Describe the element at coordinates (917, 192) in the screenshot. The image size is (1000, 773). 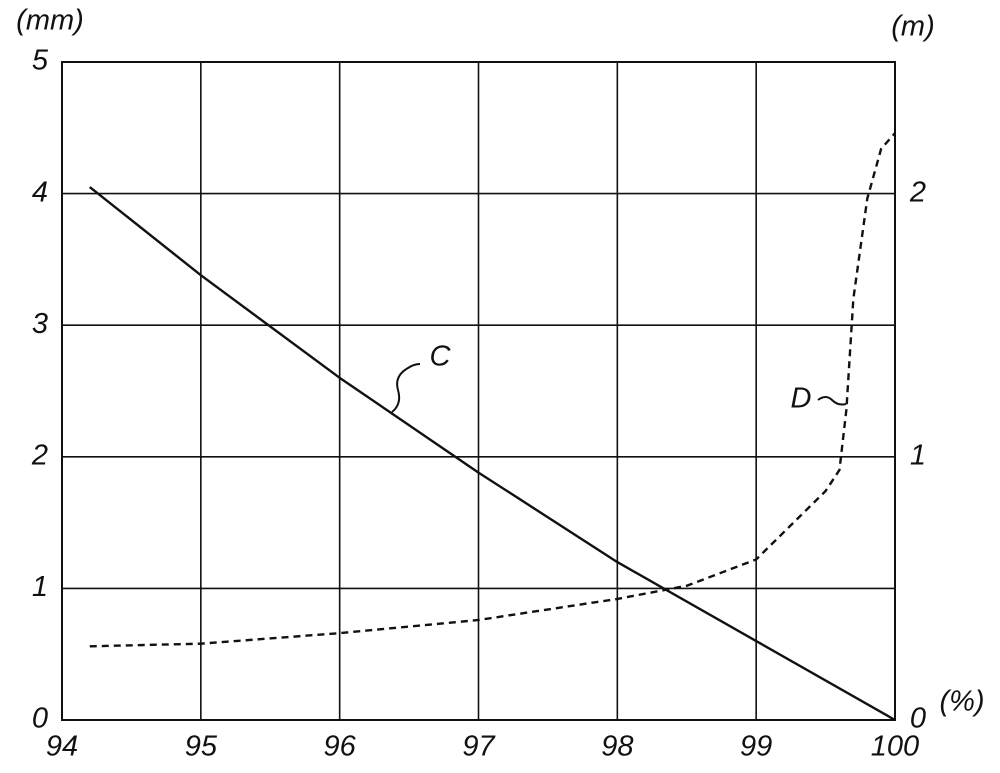
I see `y2-tick-label: 2` at that location.